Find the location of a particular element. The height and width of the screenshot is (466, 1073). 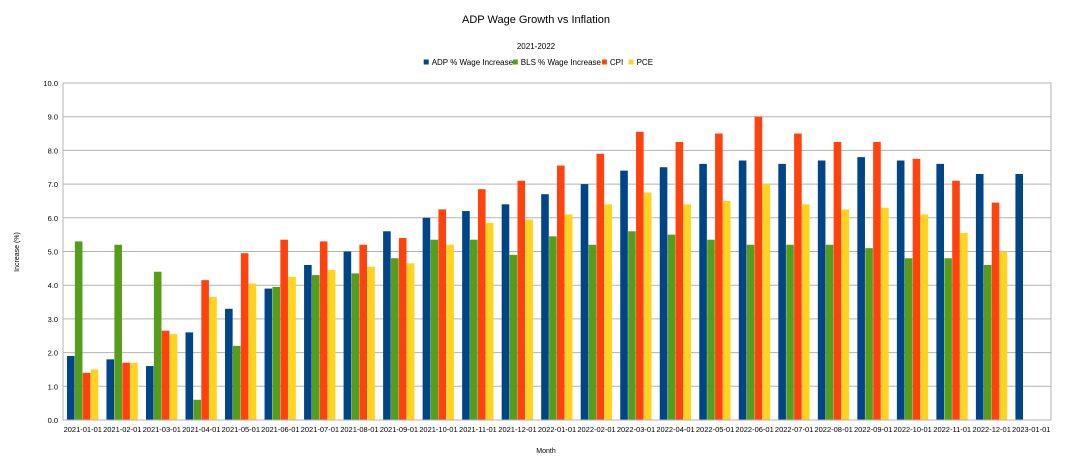

x-tick-label: 2022-02-01 is located at coordinates (596, 429).